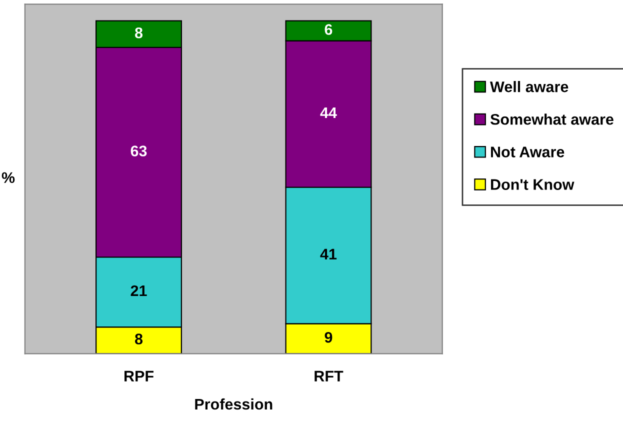 The width and height of the screenshot is (623, 421). I want to click on legend-label: Somewhat aware, so click(552, 119).